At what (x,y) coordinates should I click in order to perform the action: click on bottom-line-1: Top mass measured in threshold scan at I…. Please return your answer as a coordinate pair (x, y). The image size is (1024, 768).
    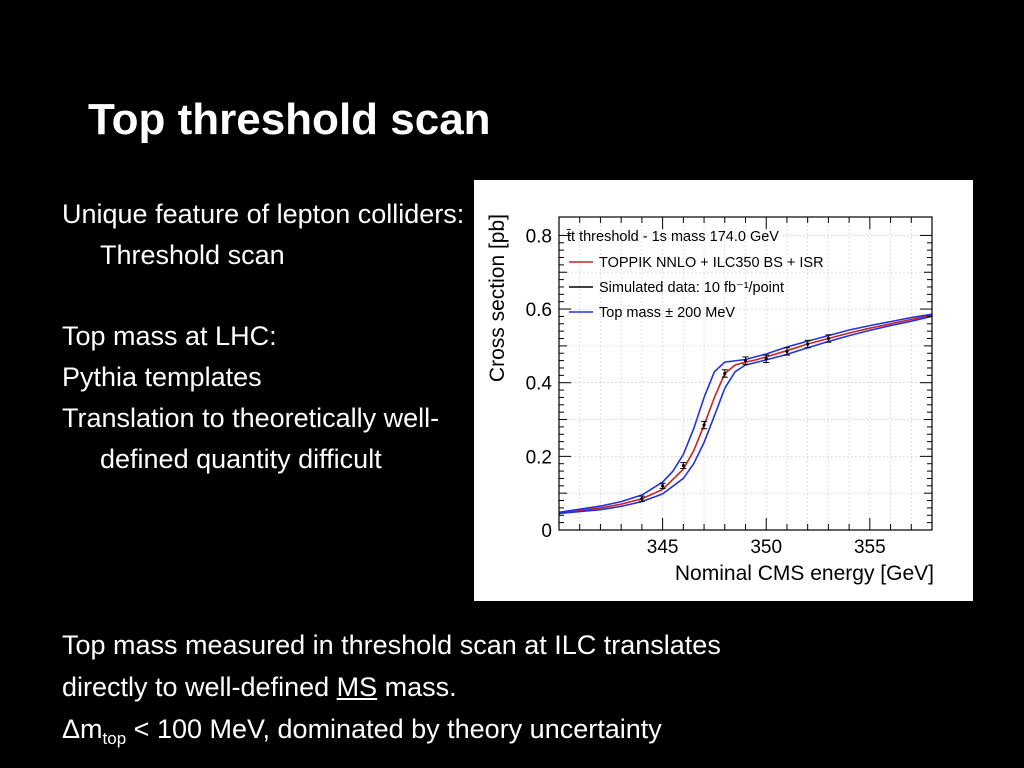
    Looking at the image, I should click on (391, 645).